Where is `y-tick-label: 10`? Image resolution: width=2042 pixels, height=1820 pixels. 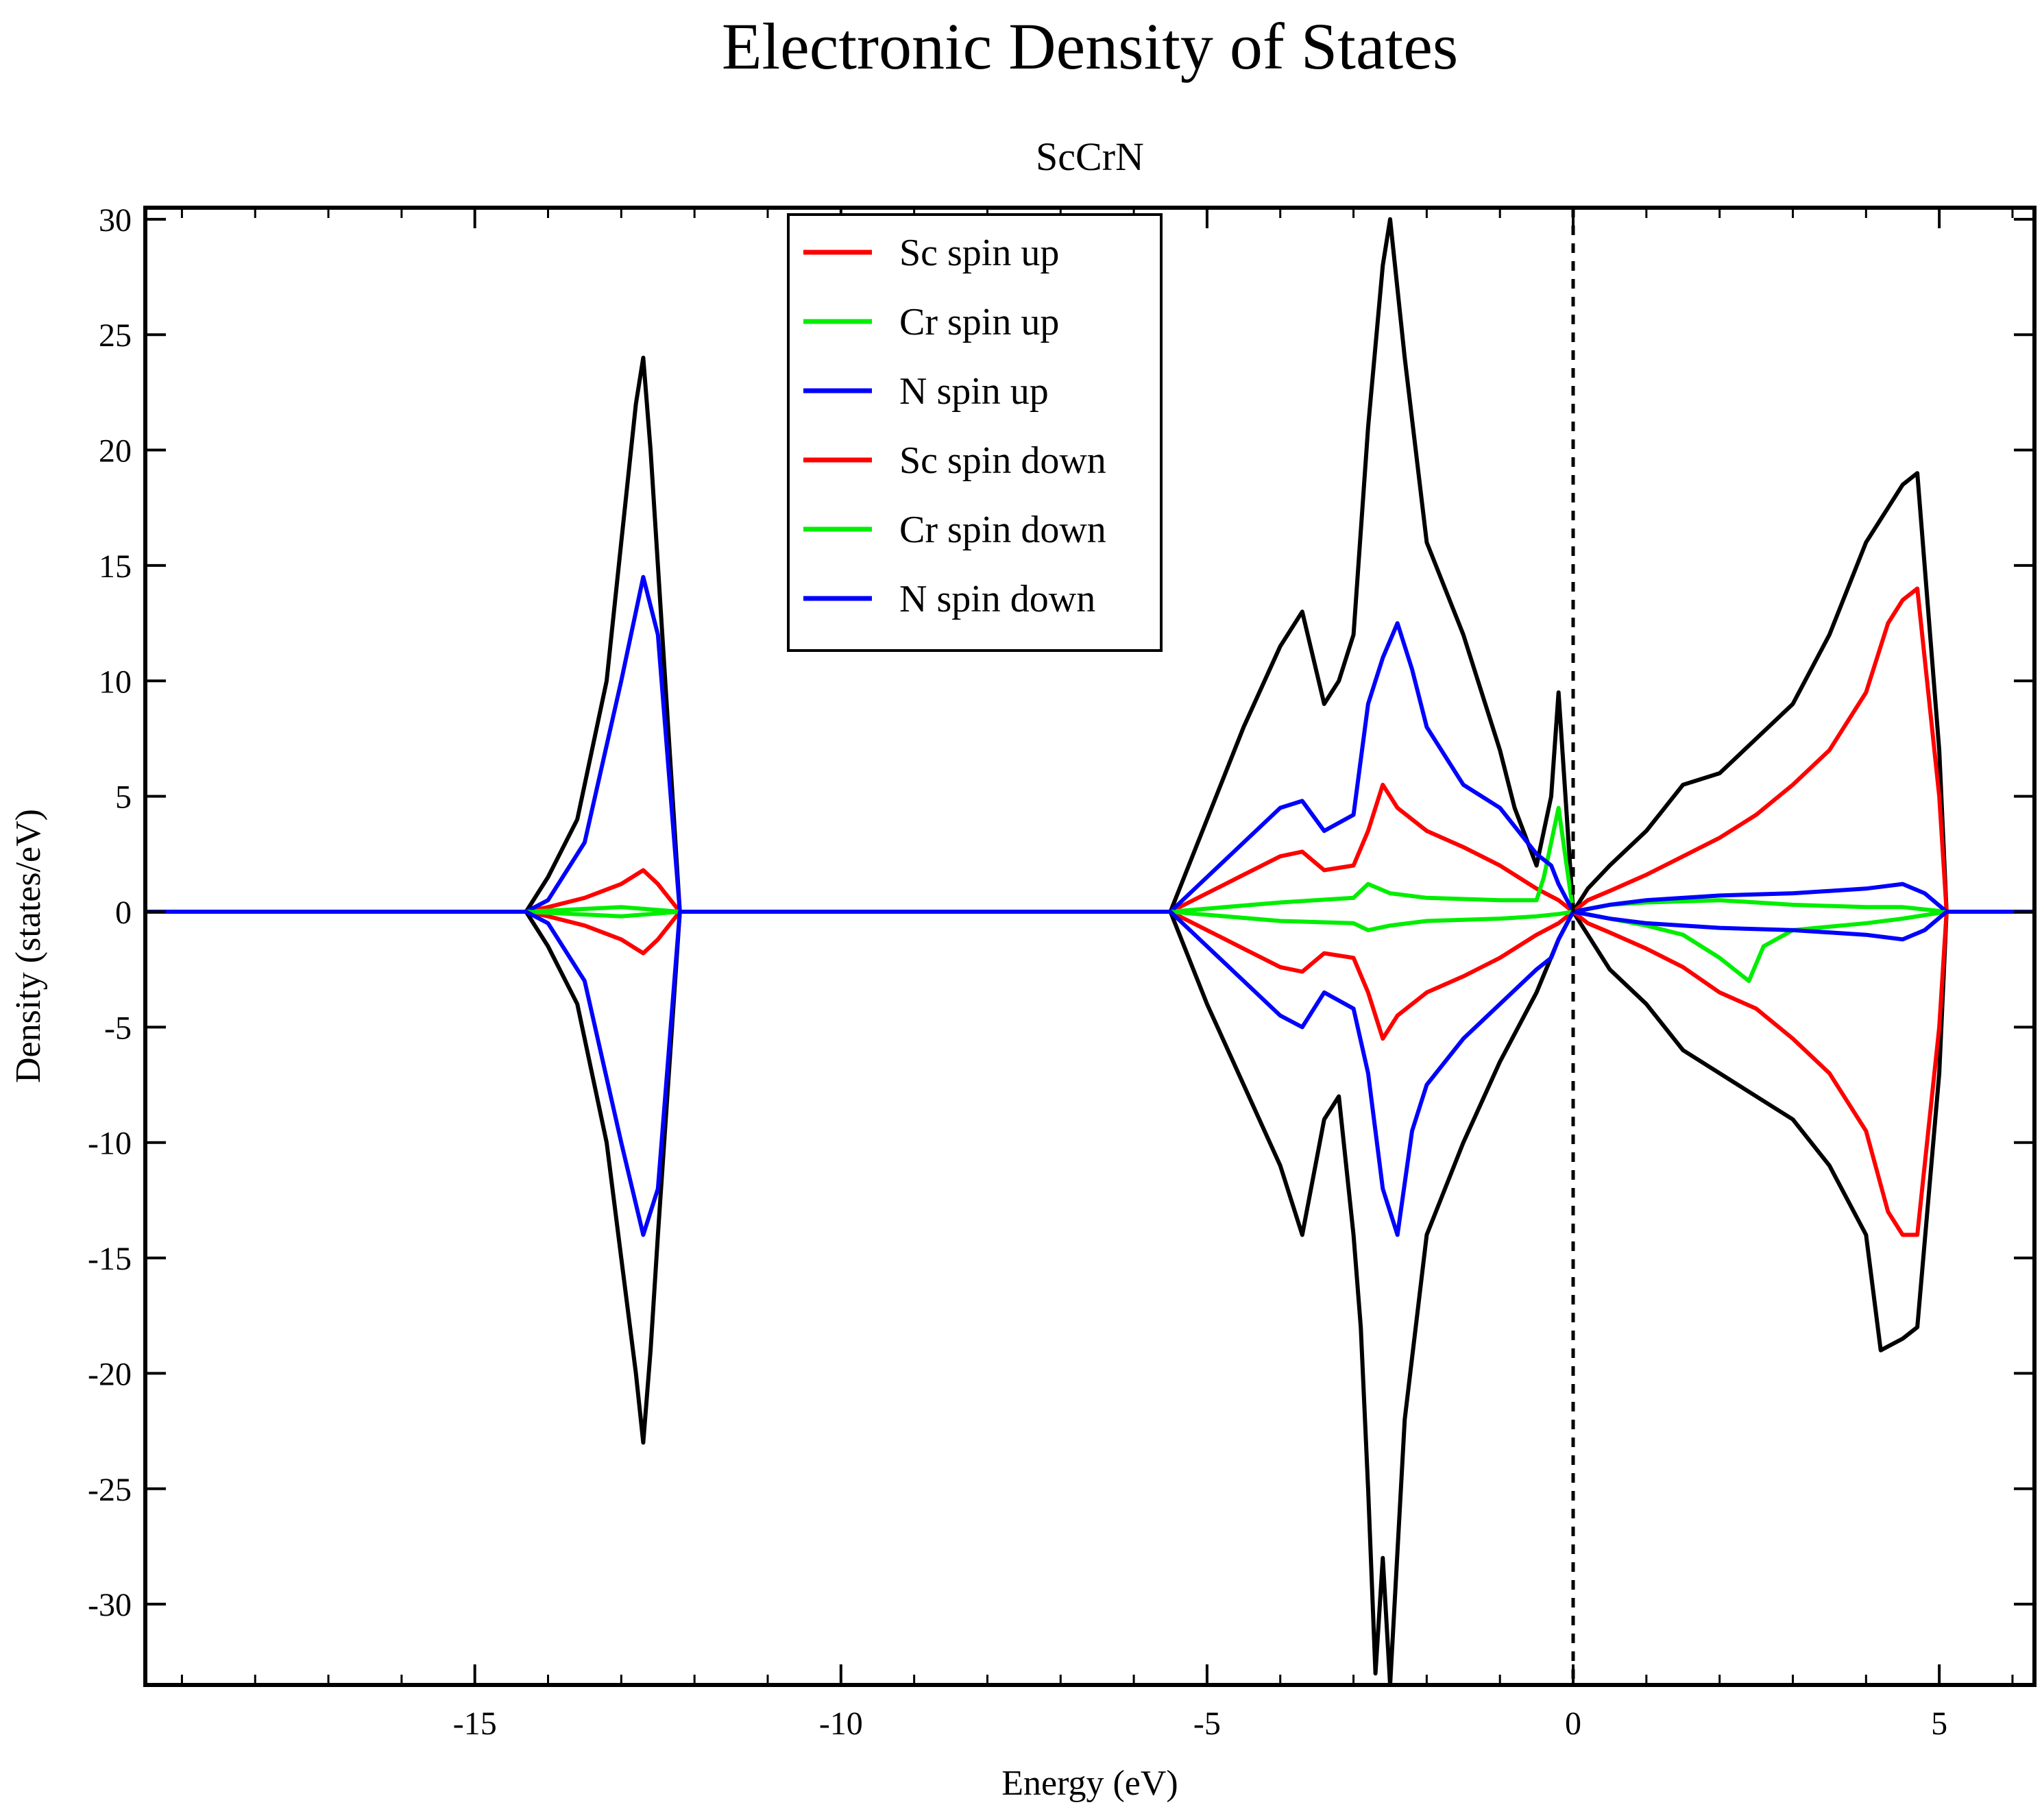
y-tick-label: 10 is located at coordinates (116, 682).